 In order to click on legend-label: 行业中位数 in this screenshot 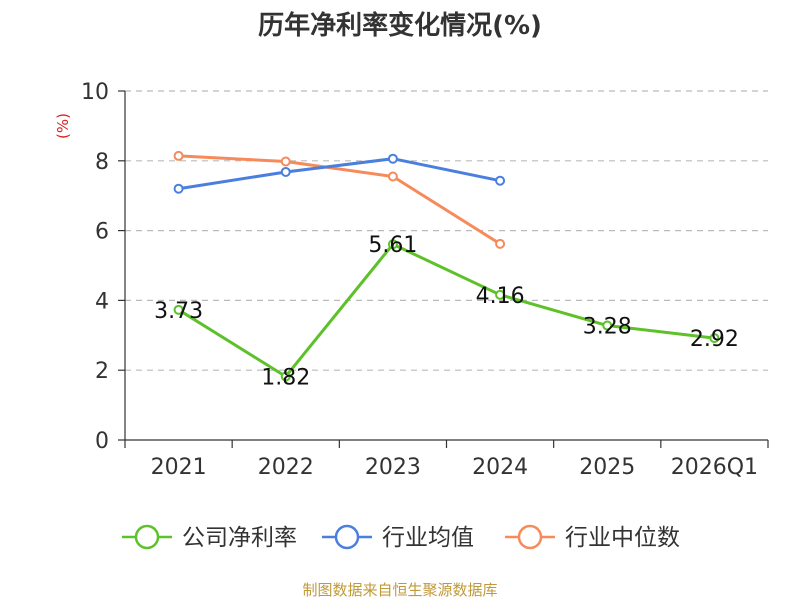, I will do `click(622, 538)`.